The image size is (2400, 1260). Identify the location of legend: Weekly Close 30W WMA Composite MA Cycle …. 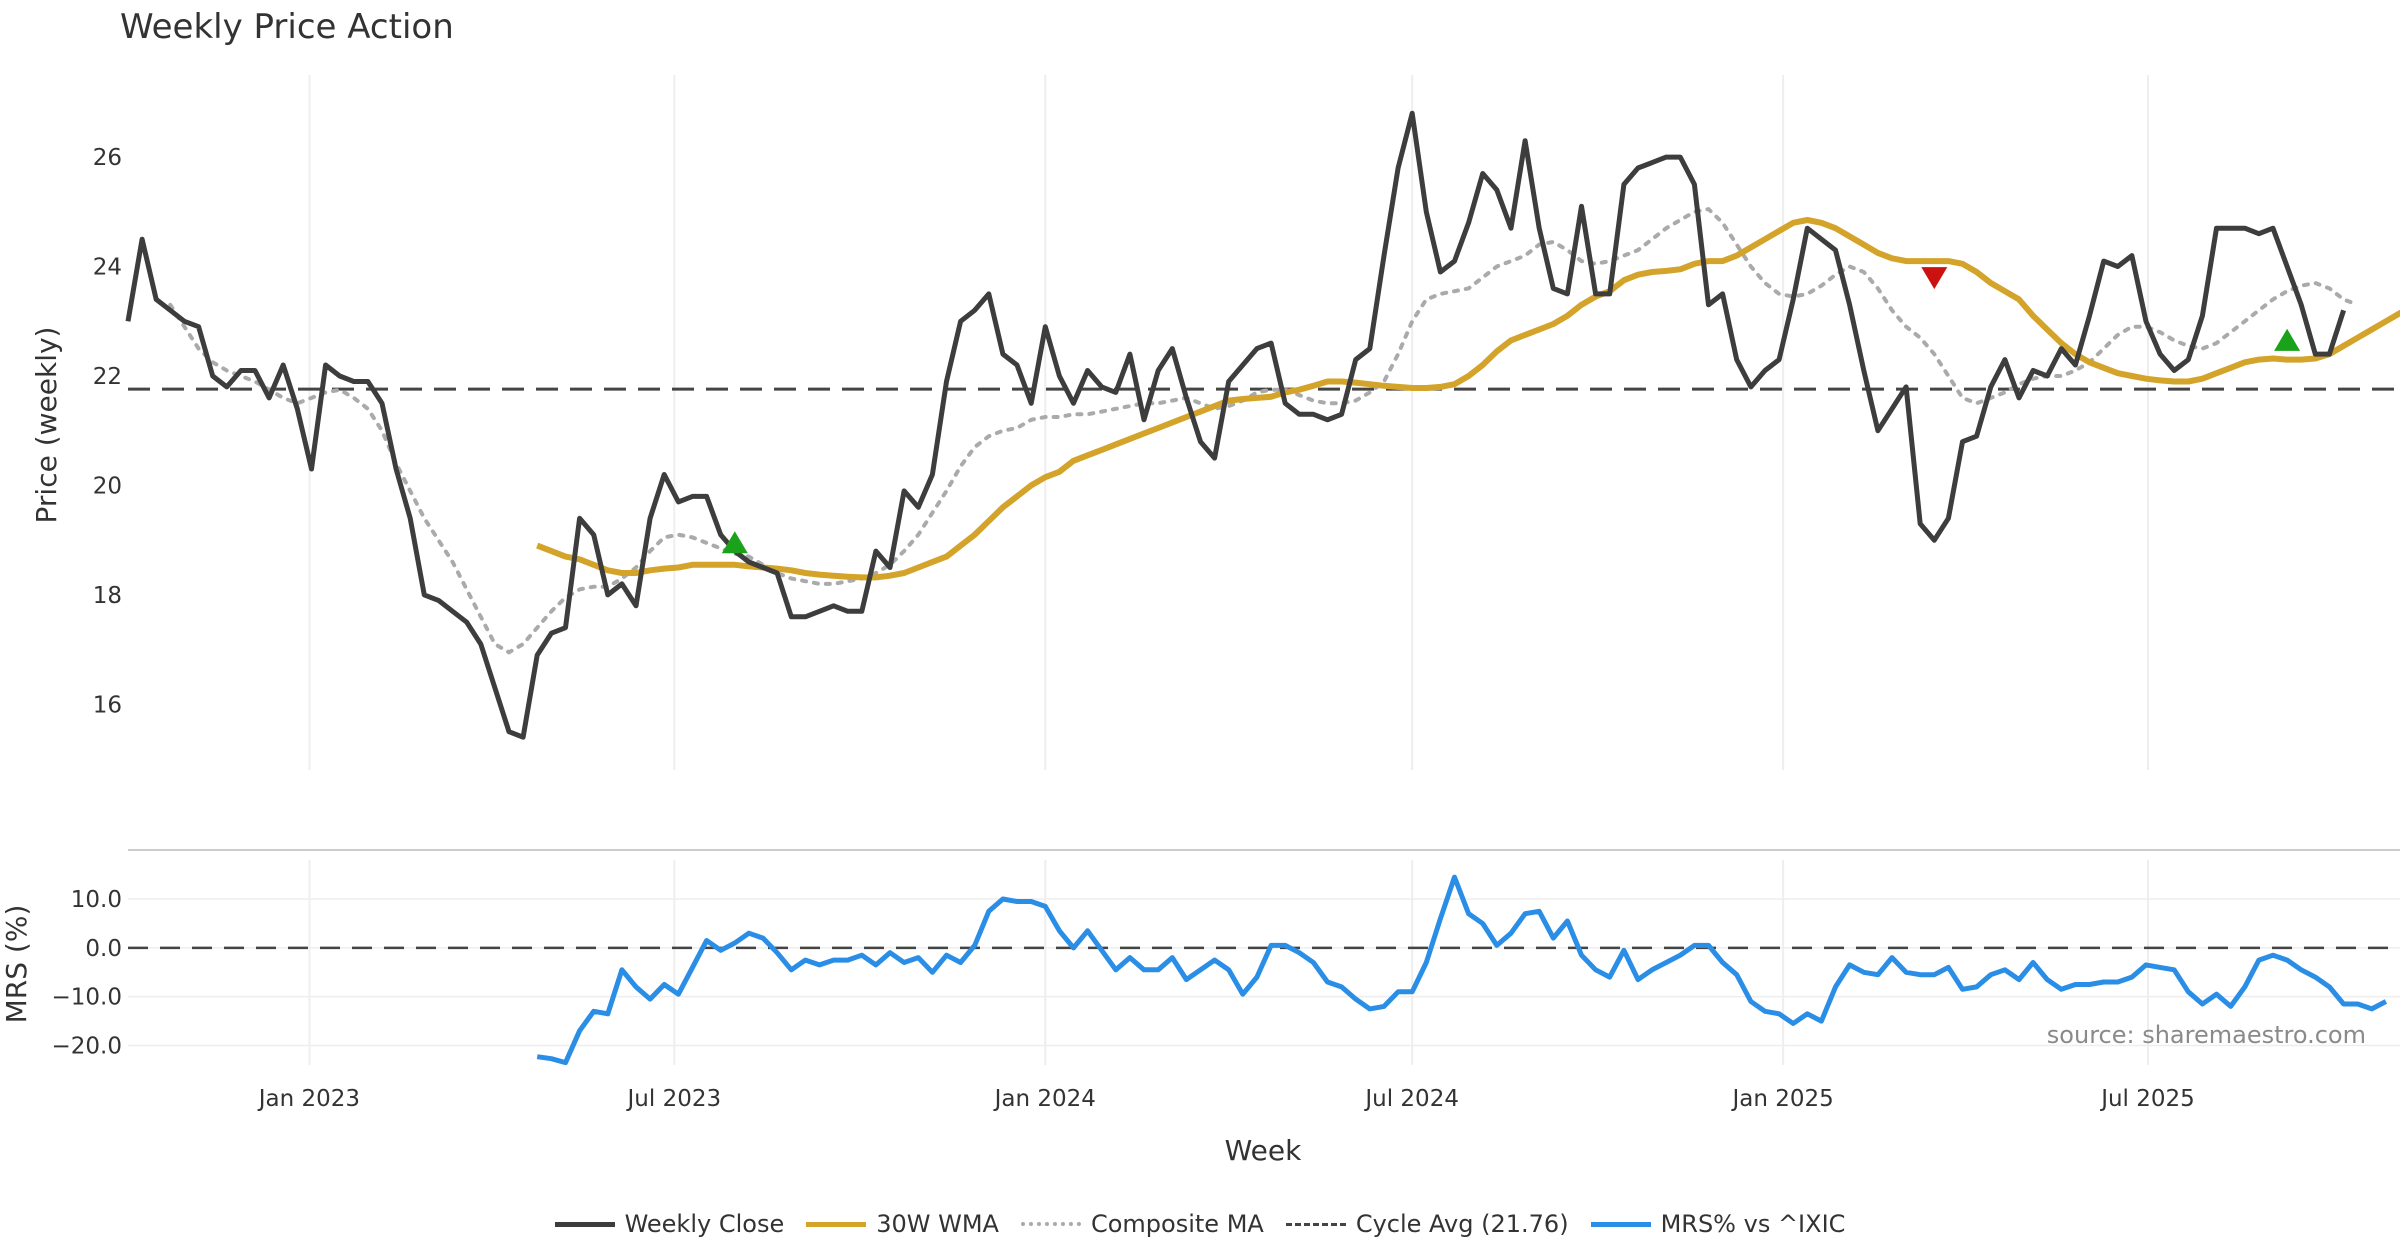
(1200, 1224).